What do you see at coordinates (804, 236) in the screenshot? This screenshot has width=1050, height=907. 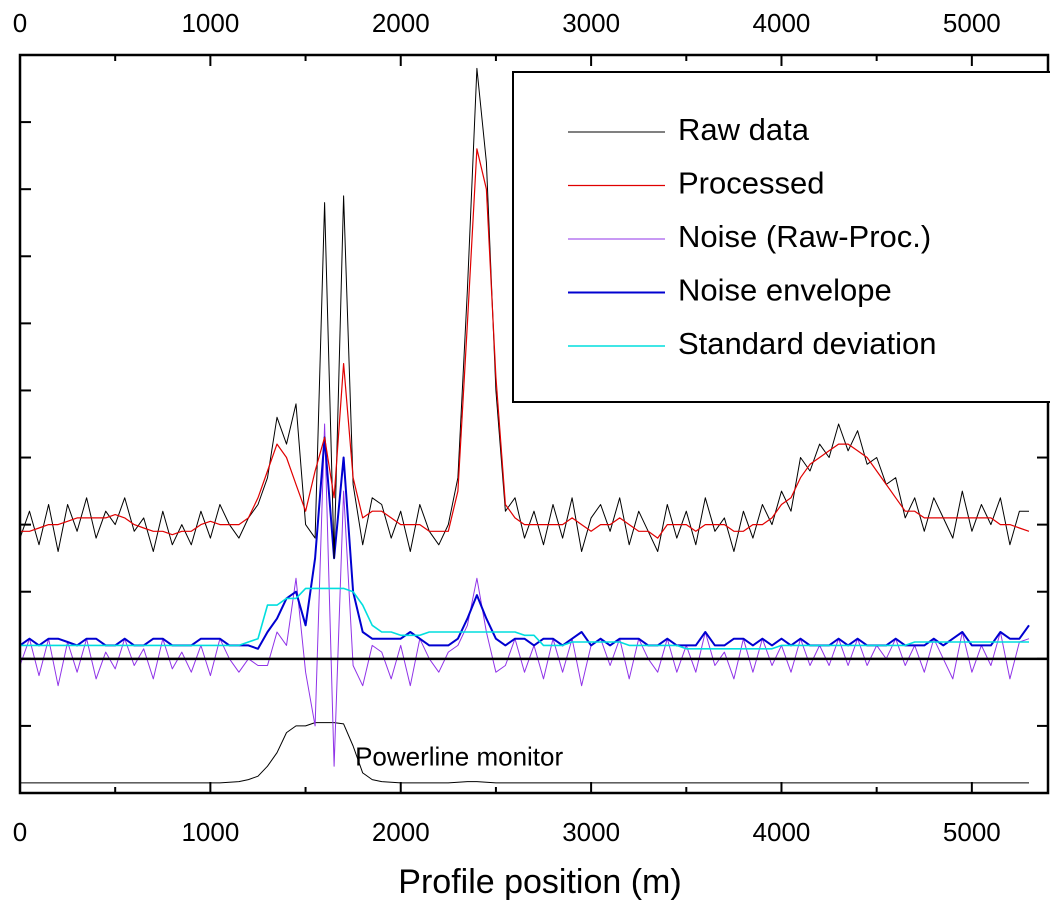 I see `legend-label: Noise (Raw-Proc.)` at bounding box center [804, 236].